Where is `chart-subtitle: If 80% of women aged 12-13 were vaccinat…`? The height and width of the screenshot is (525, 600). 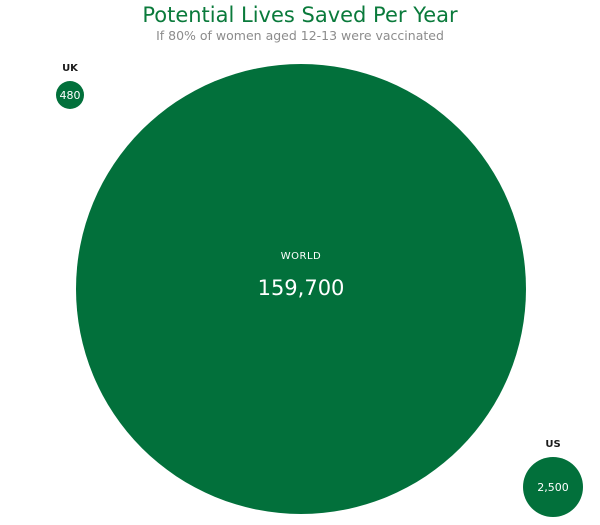 chart-subtitle: If 80% of women aged 12-13 were vaccinat… is located at coordinates (300, 35).